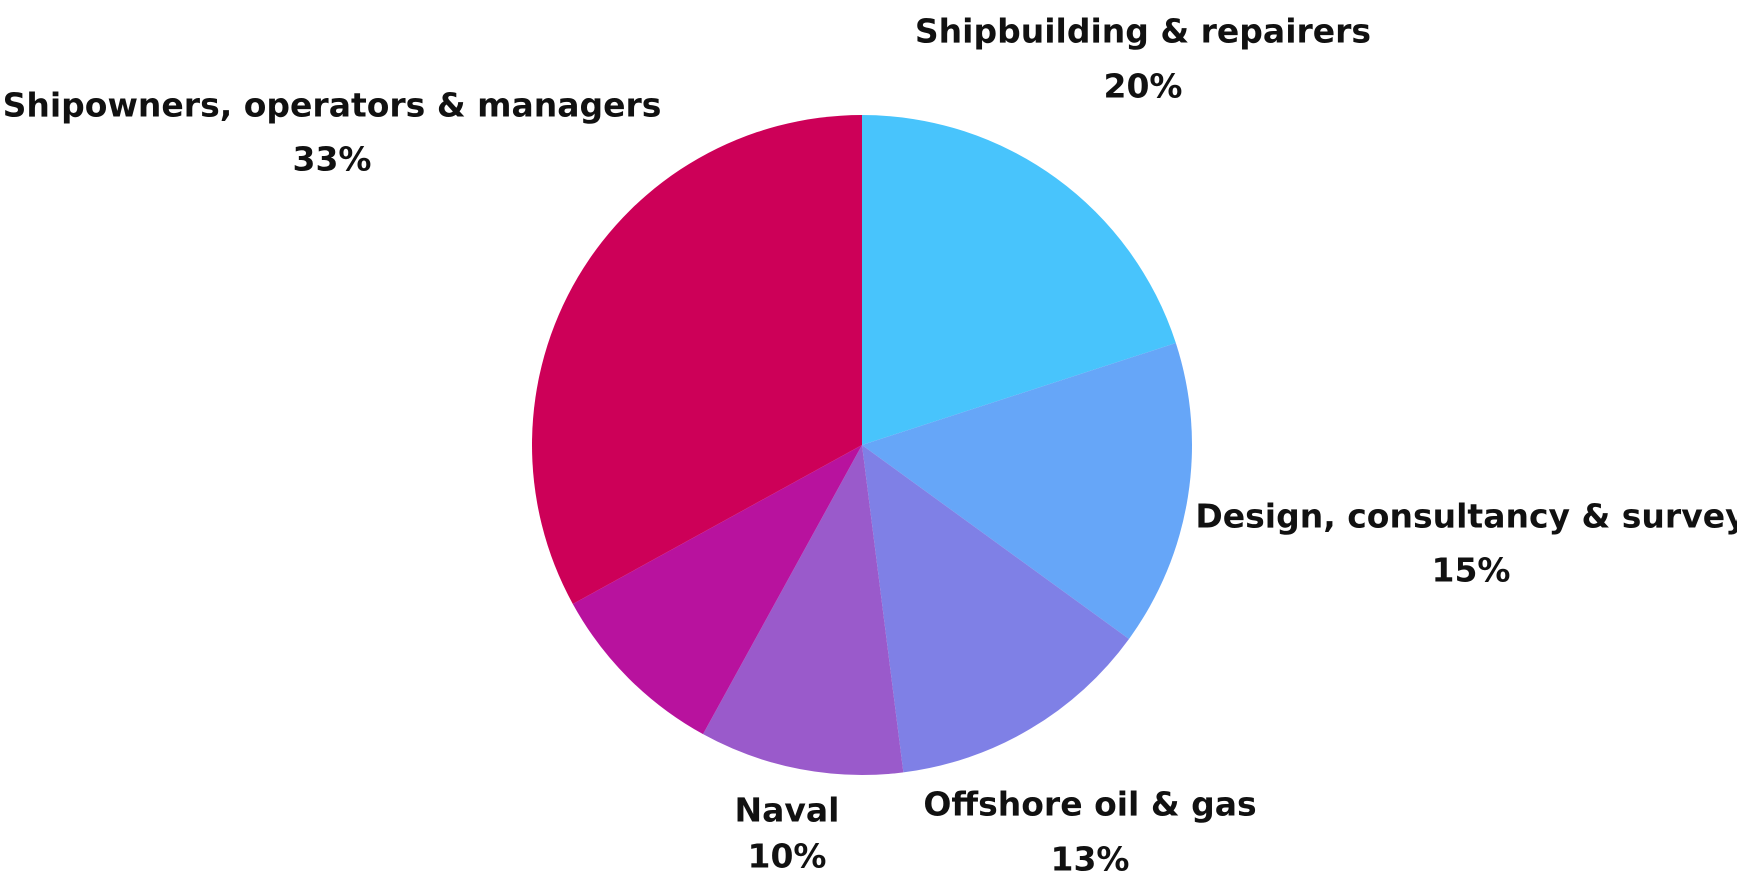 The image size is (1737, 878). What do you see at coordinates (1466, 516) in the screenshot?
I see `slice-label: Design, consultancy & survey` at bounding box center [1466, 516].